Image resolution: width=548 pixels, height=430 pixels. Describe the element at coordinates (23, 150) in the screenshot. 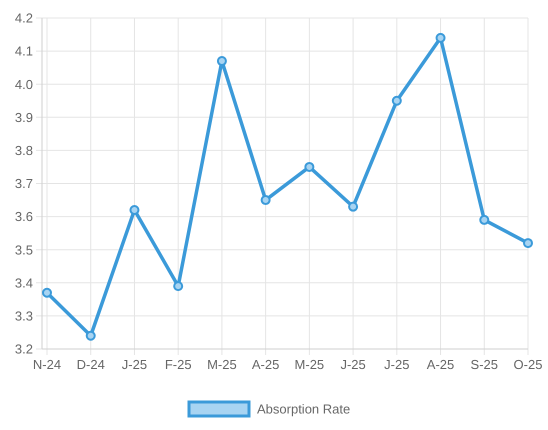

I see `y-tick-label: 3.8` at that location.